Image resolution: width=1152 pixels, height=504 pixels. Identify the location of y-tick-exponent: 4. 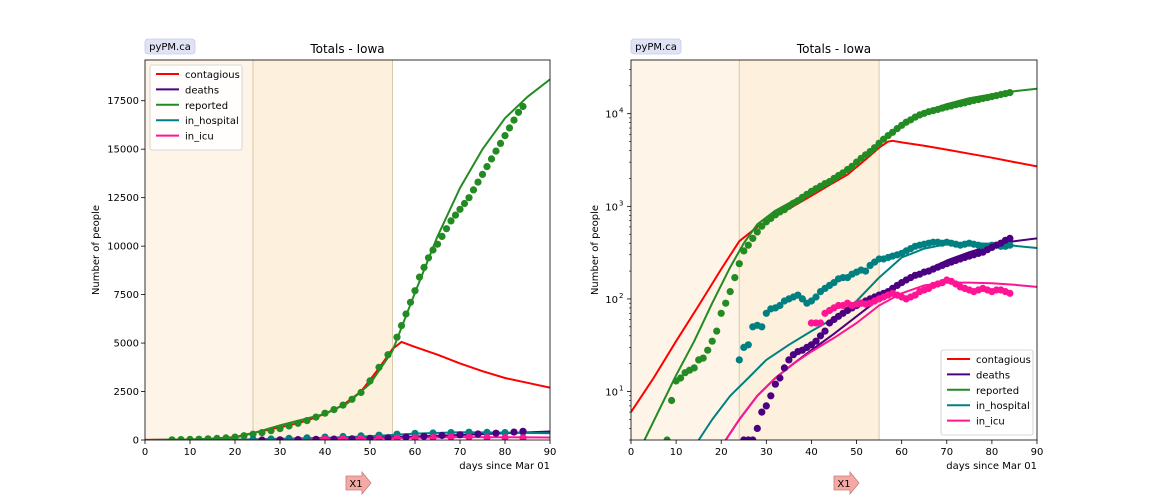
(621, 111).